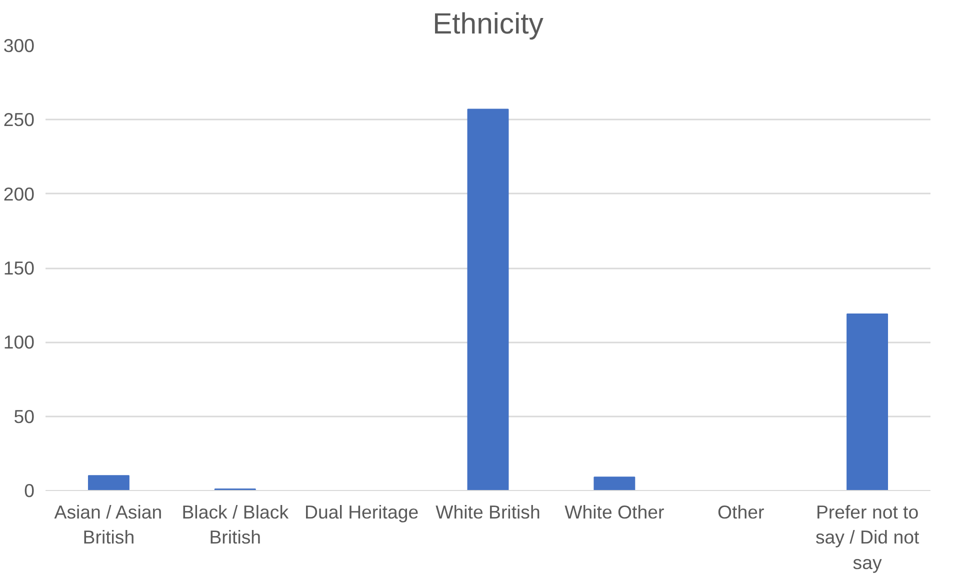  Describe the element at coordinates (108, 525) in the screenshot. I see `x-tick-label: Asian / Asian British` at that location.